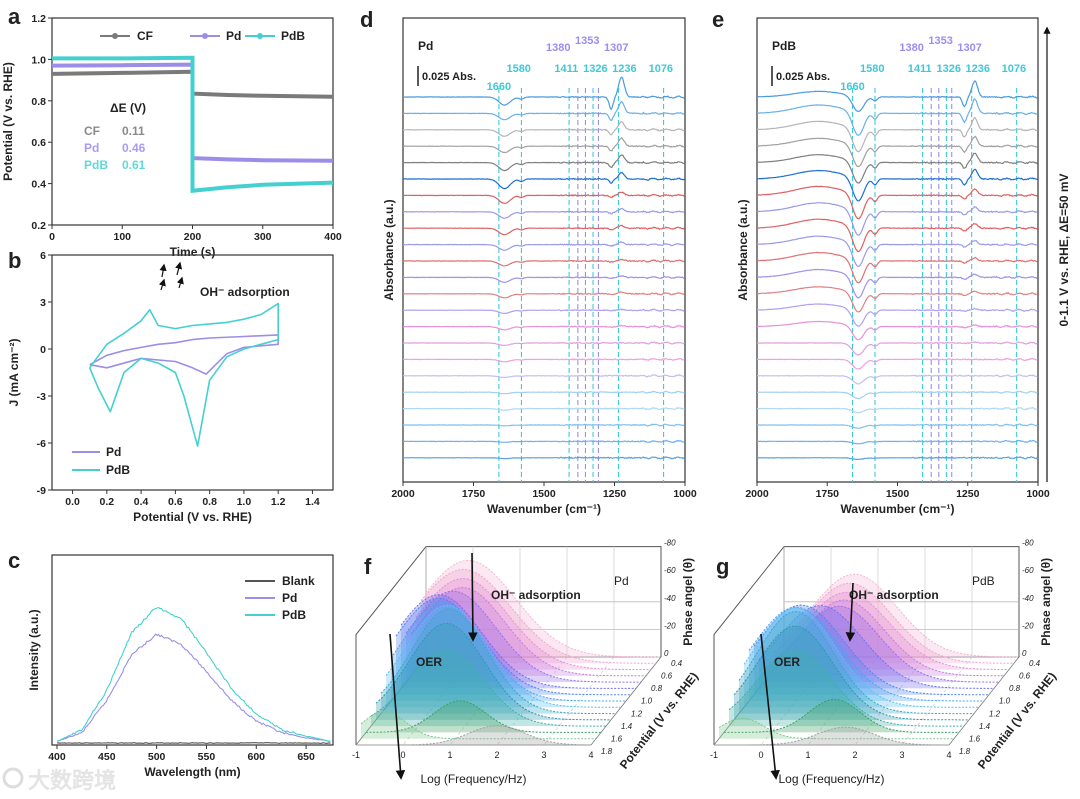 This screenshot has width=1080, height=799. I want to click on y-tick-label: 0.8, so click(38, 102).